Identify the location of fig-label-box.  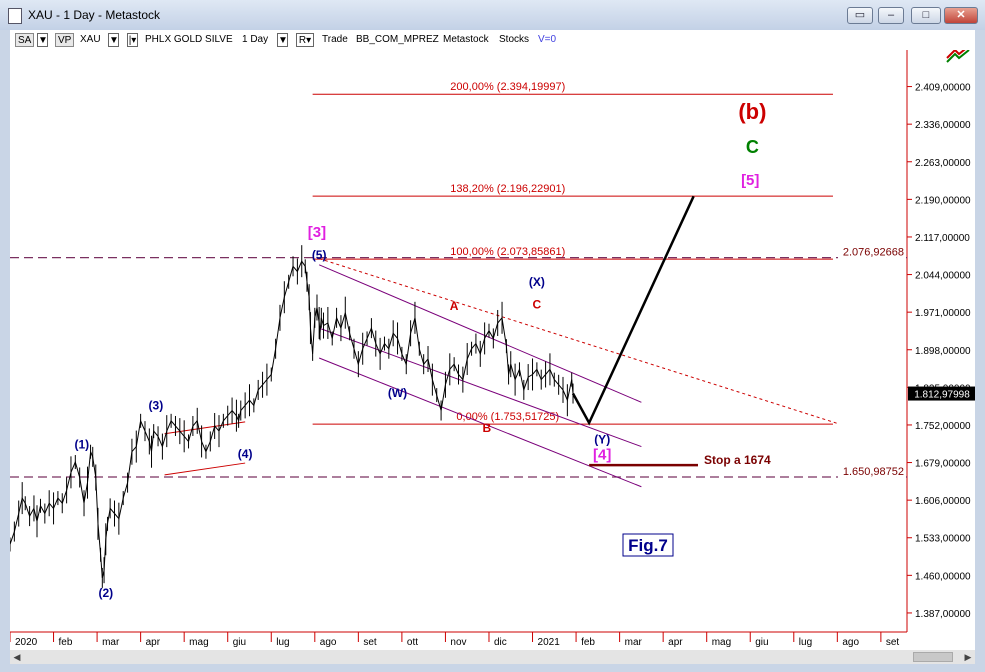
(648, 545).